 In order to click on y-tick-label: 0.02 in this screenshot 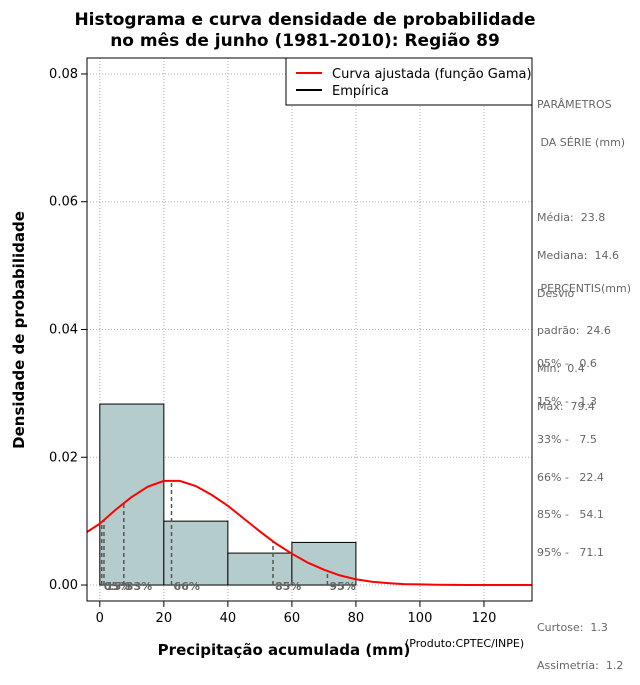, I will do `click(63, 457)`.